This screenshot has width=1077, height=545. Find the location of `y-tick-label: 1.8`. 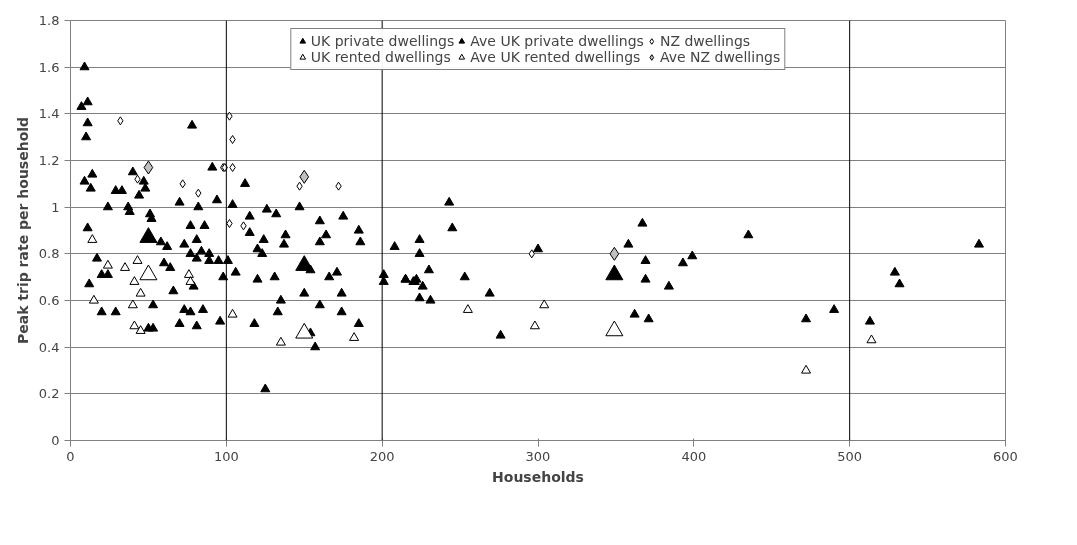

y-tick-label: 1.8 is located at coordinates (49, 20).